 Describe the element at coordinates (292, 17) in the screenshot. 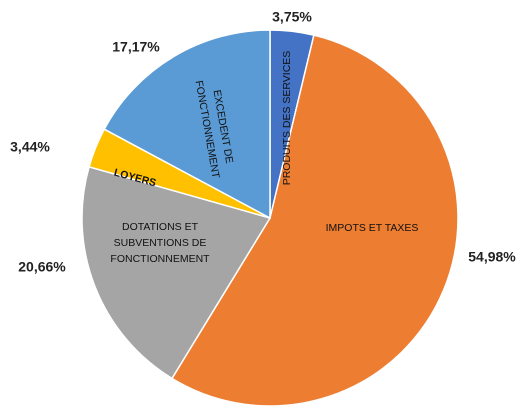

I see `value-label: 3,75%` at that location.